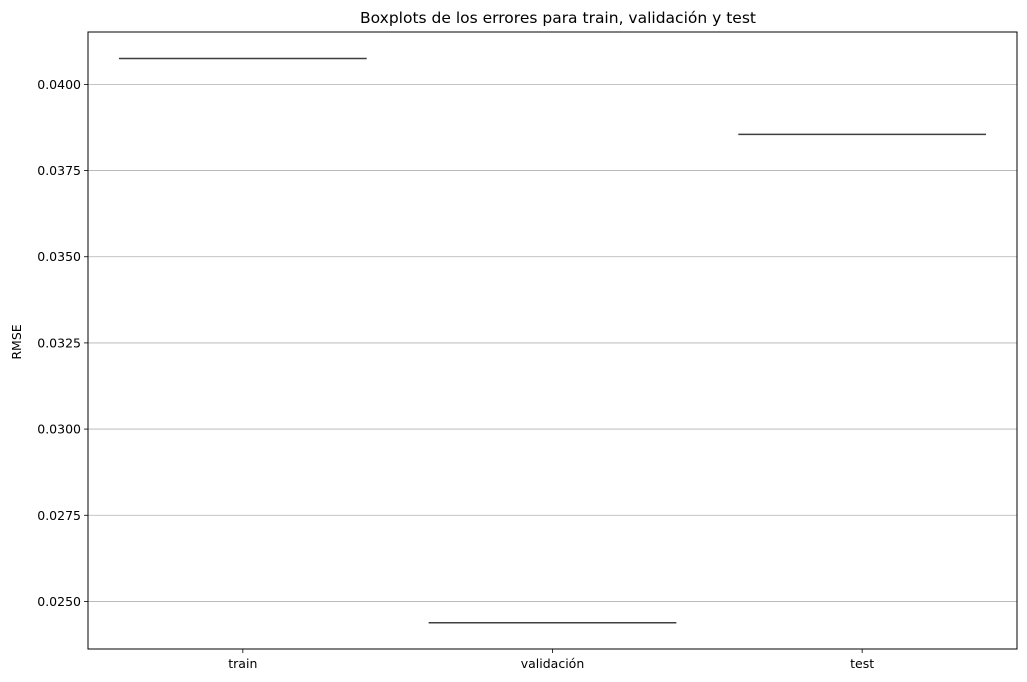  I want to click on x-tick-label: validación, so click(553, 663).